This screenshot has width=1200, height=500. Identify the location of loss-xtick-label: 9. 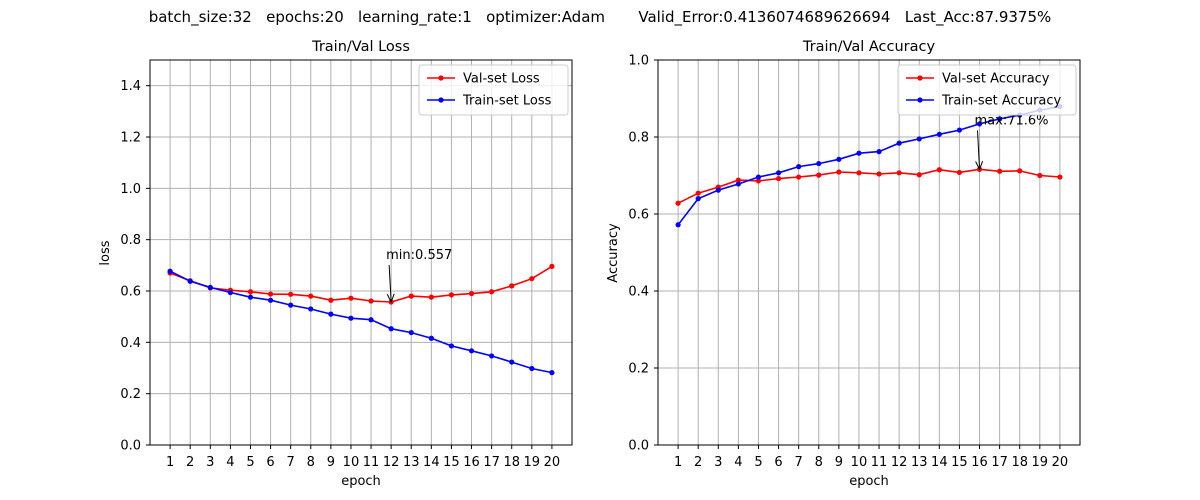
(331, 462).